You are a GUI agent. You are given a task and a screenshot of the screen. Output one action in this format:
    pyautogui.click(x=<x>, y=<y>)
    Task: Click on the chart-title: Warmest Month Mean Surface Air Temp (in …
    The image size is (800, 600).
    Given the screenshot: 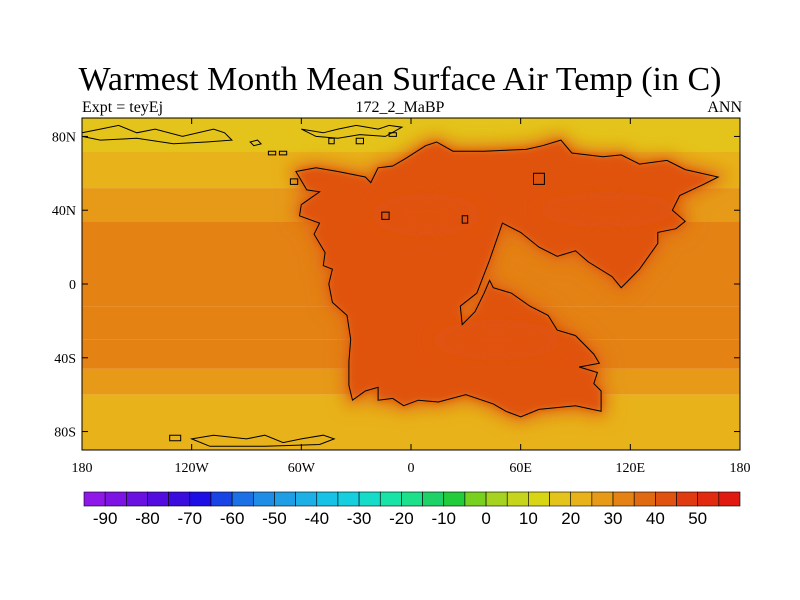 What is the action you would take?
    pyautogui.click(x=400, y=79)
    